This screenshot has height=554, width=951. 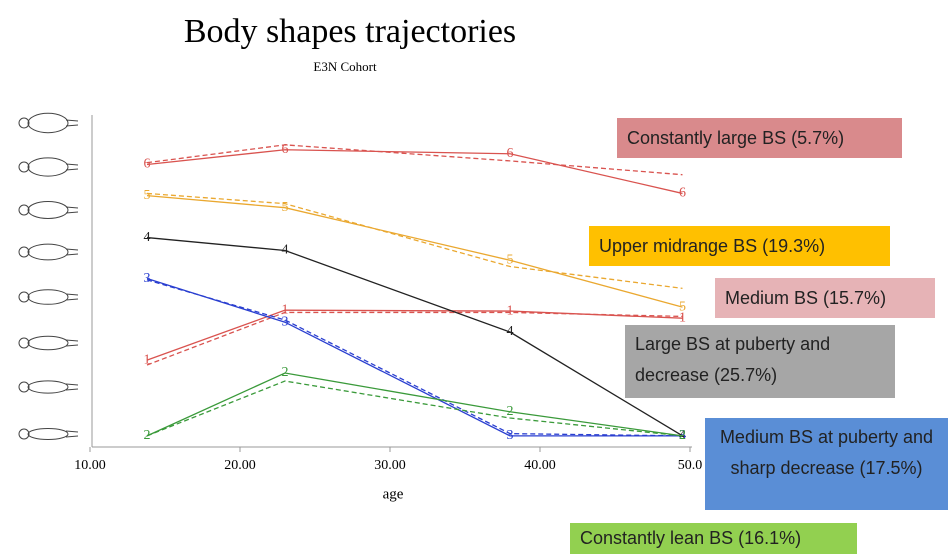 What do you see at coordinates (390, 465) in the screenshot?
I see `x-tick-label: 30.00` at bounding box center [390, 465].